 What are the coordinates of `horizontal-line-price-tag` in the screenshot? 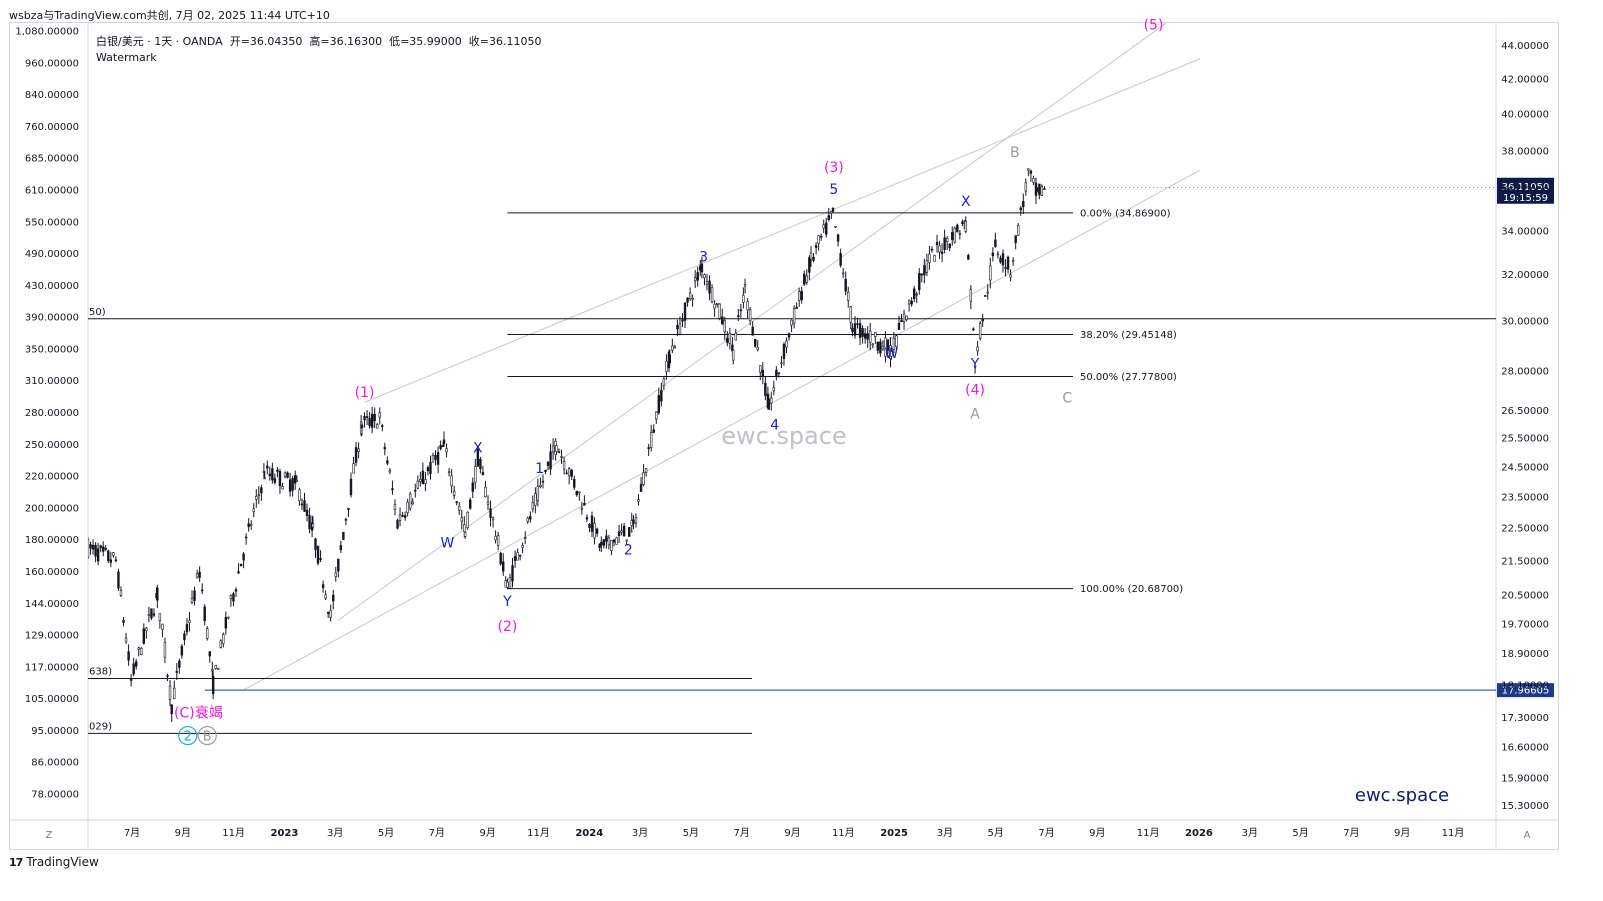 It's located at (1525, 690).